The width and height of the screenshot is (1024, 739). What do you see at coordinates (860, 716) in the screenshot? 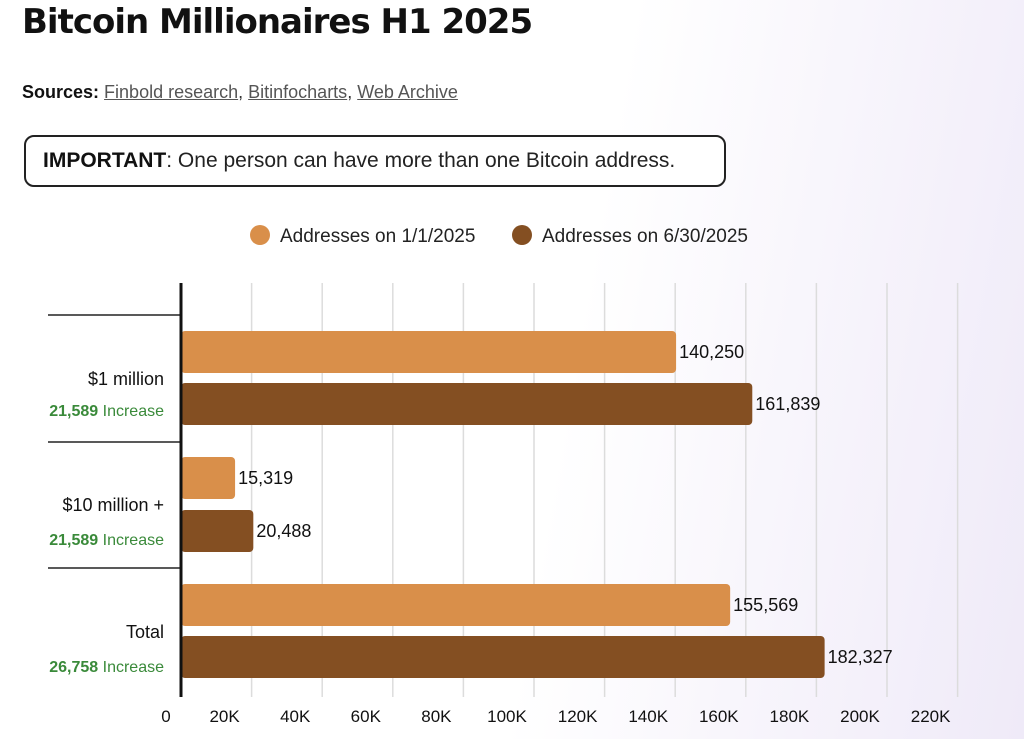
I see `x-tick-label-10: 200K` at bounding box center [860, 716].